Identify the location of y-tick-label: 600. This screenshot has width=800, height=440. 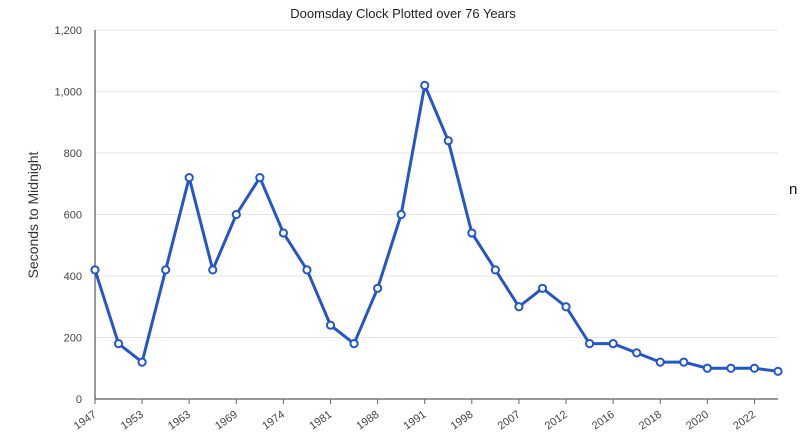
(73, 216).